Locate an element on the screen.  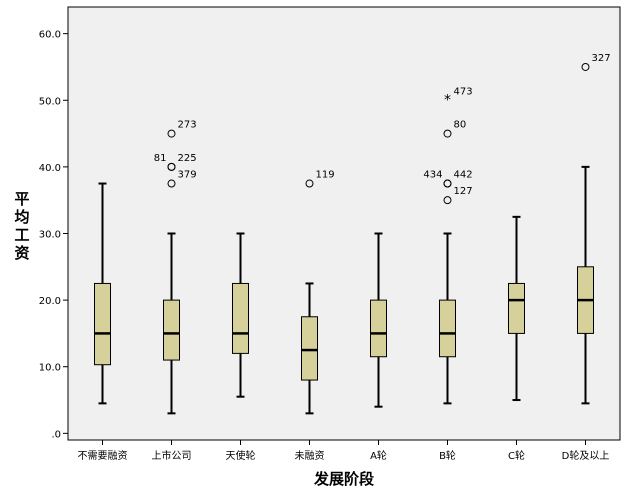
y-axis-label: 平均工资 is located at coordinates (22, 226).